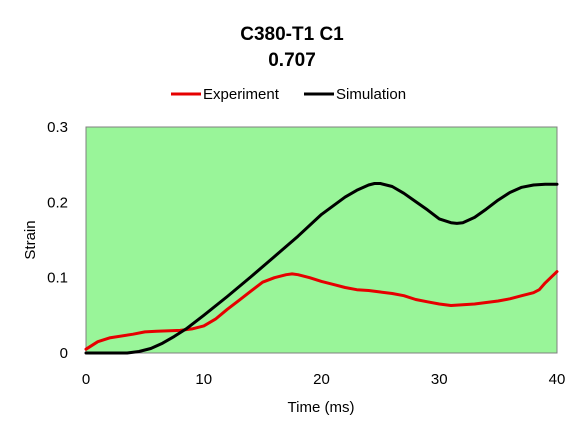 The height and width of the screenshot is (432, 584). I want to click on x-tick-label: 40, so click(557, 379).